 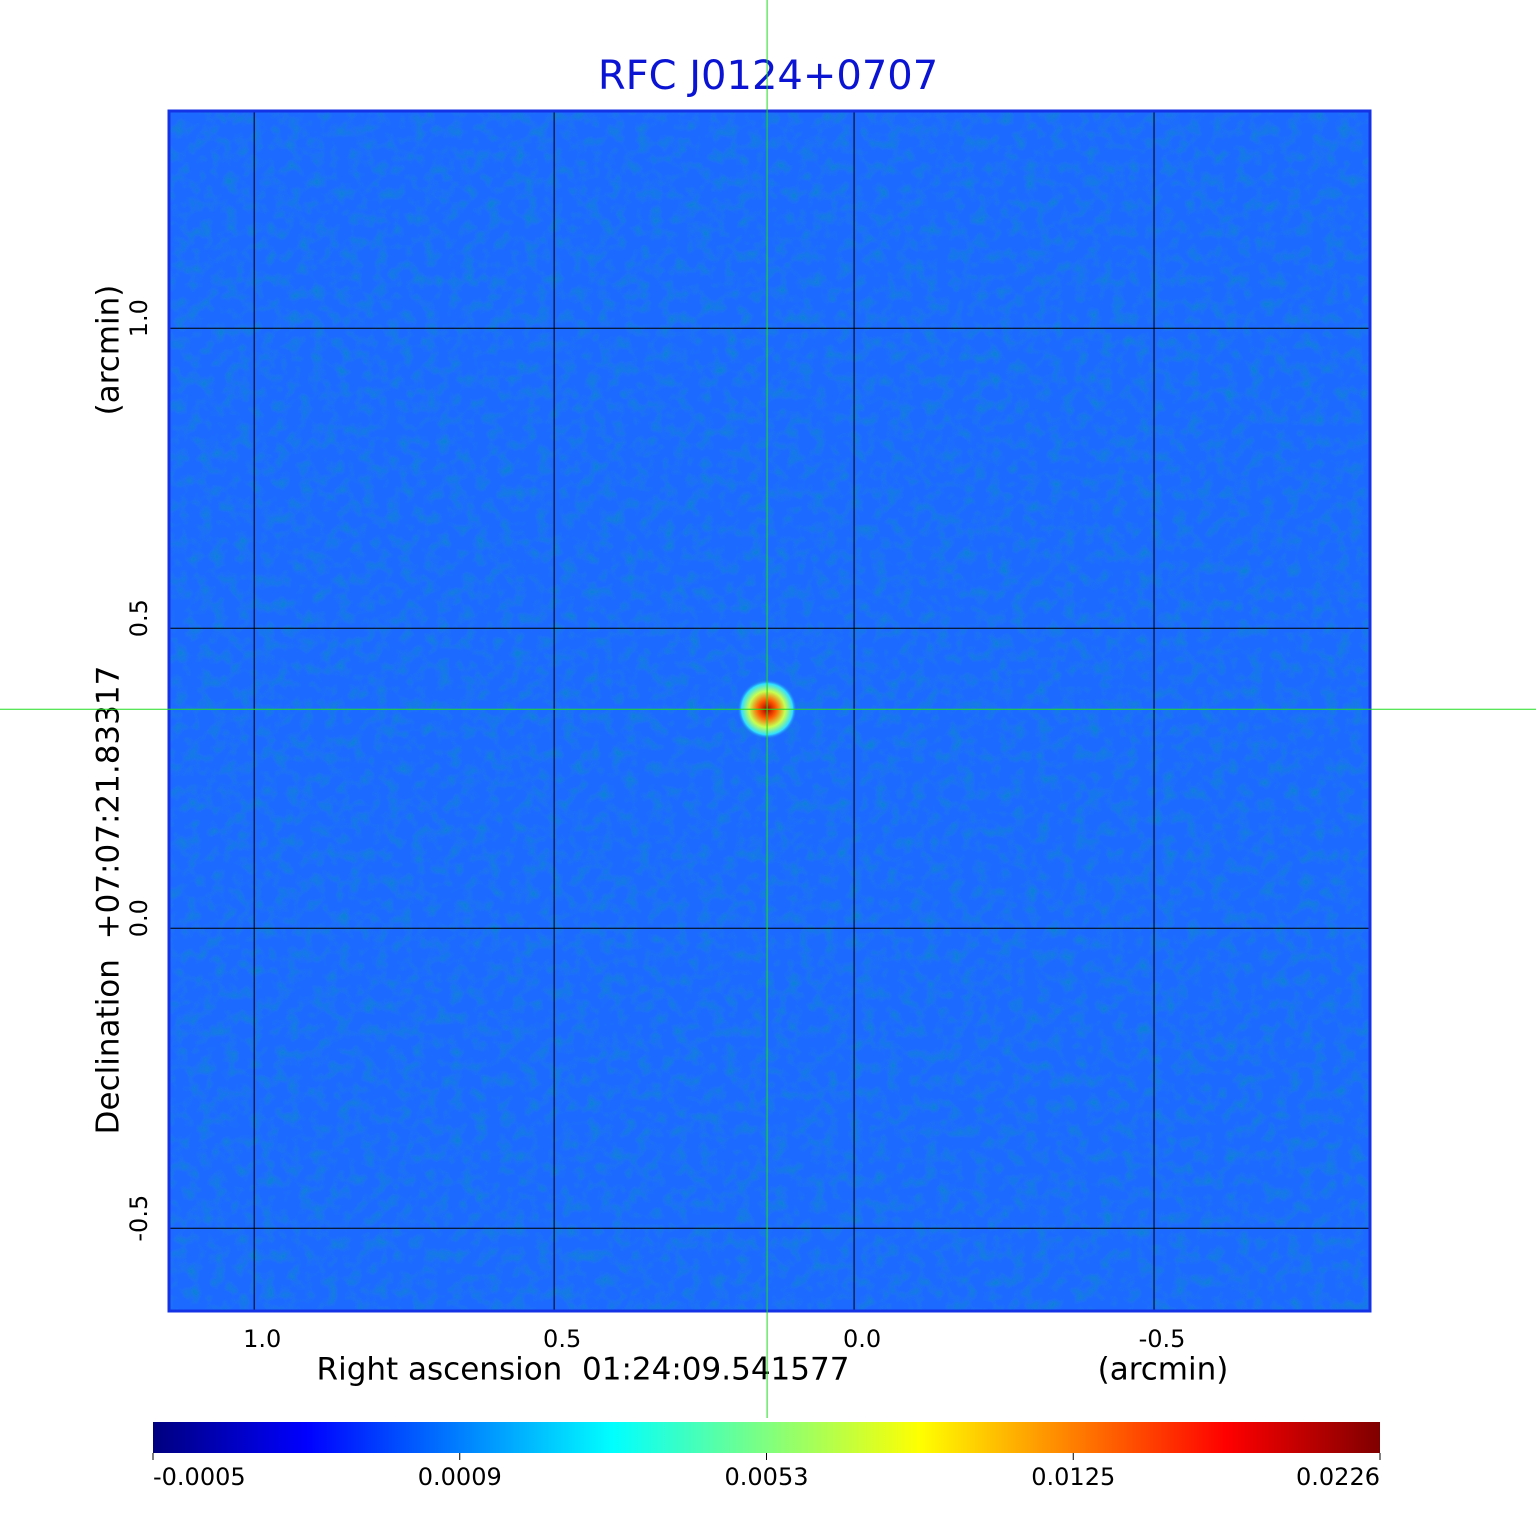 What do you see at coordinates (139, 618) in the screenshot?
I see `y-tick-label: 0.5` at bounding box center [139, 618].